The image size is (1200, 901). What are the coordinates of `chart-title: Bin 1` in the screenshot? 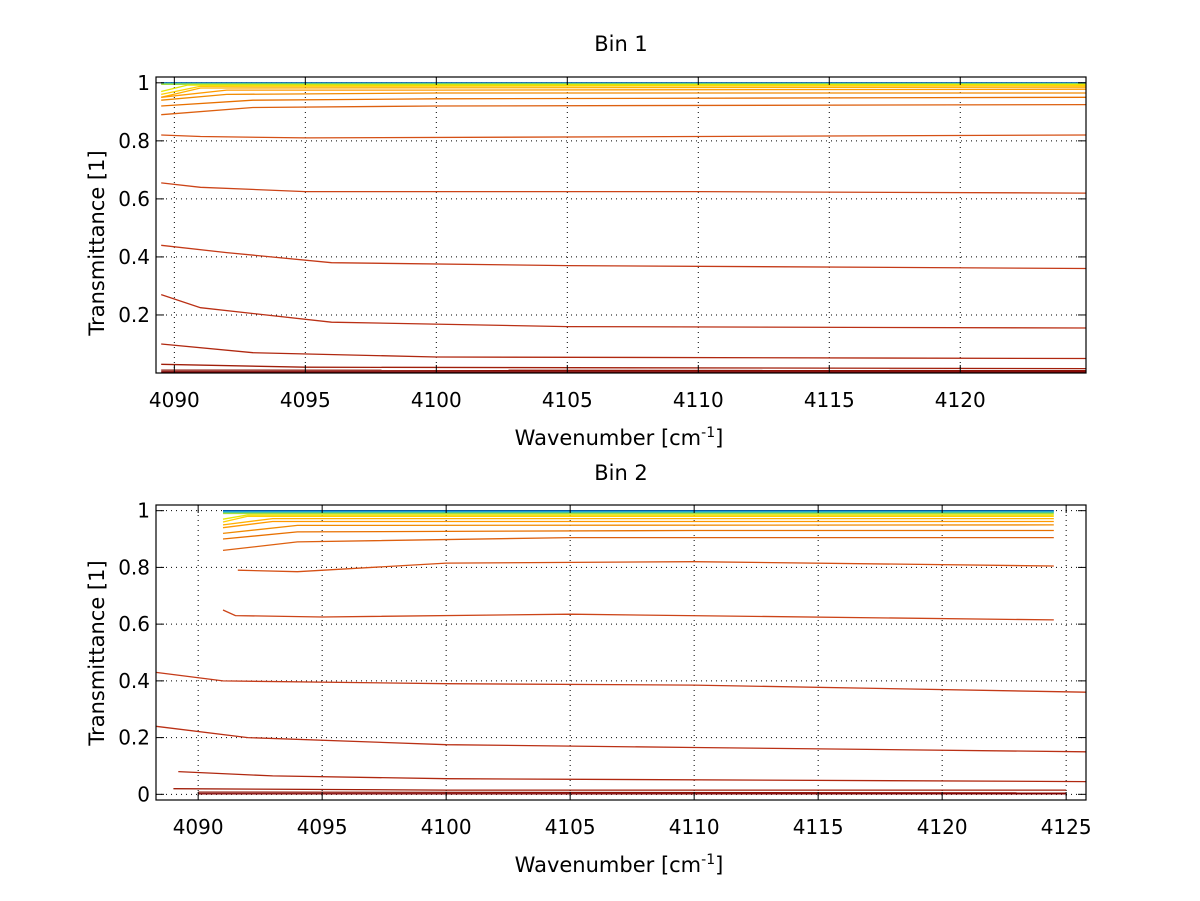 It's located at (621, 44).